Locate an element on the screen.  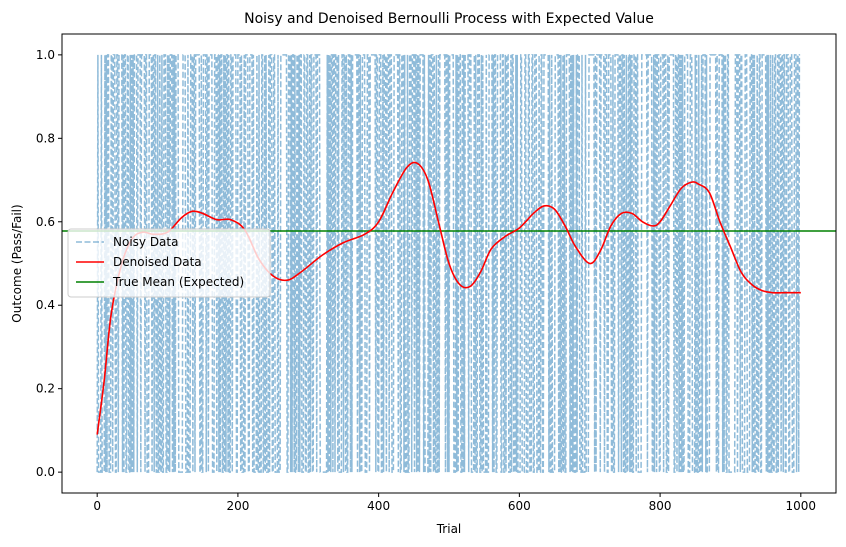
x-axis-label: Trial is located at coordinates (449, 529).